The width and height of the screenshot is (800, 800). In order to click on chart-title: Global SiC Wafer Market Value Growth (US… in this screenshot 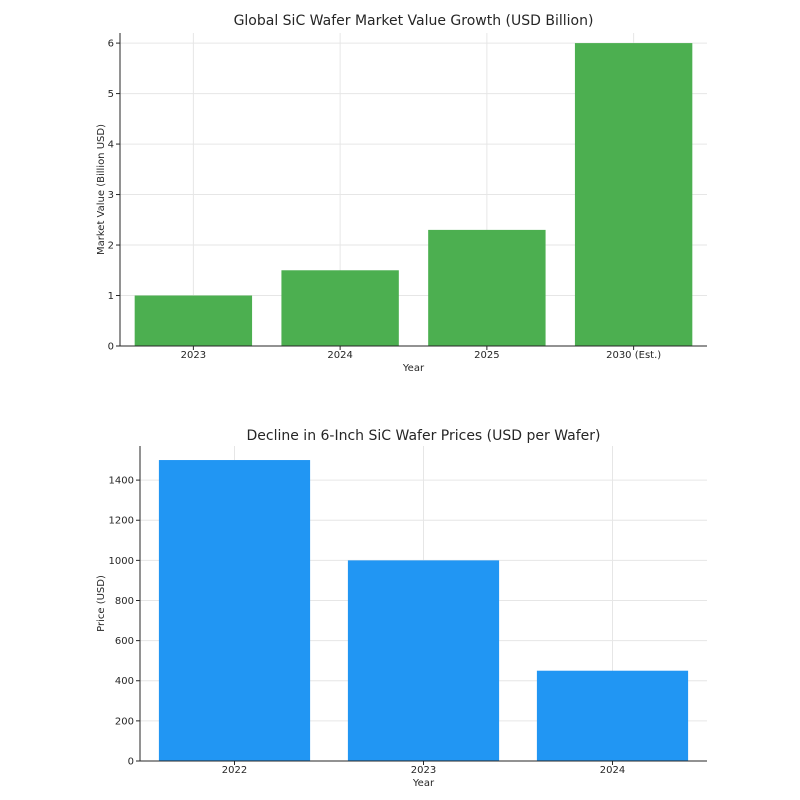, I will do `click(414, 21)`.